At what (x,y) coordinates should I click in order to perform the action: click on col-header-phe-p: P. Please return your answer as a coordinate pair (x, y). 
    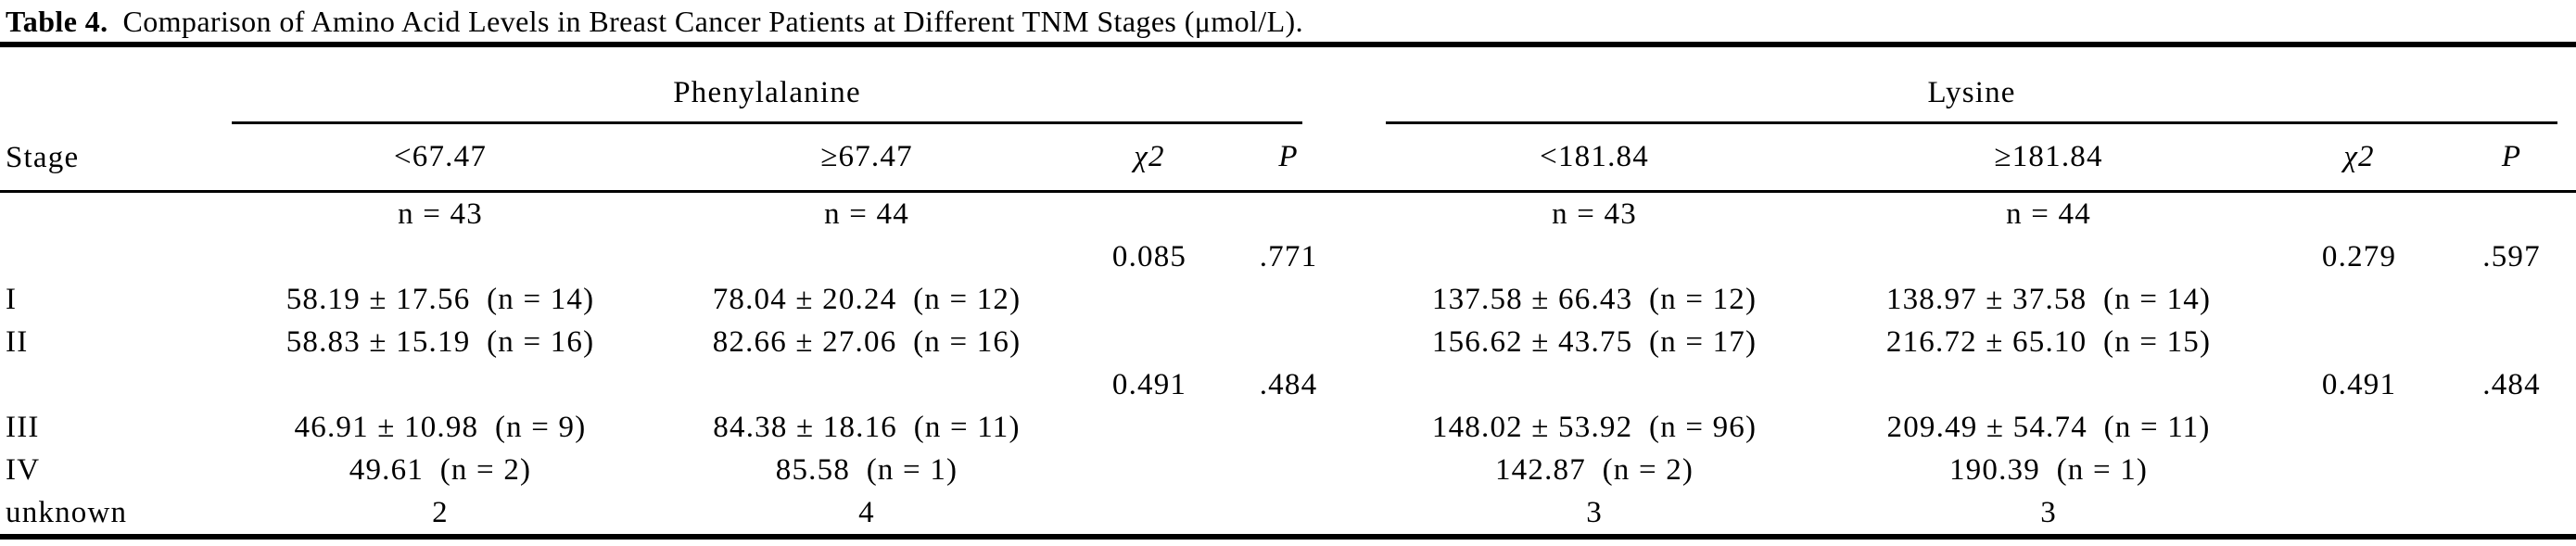
    Looking at the image, I should click on (1289, 158).